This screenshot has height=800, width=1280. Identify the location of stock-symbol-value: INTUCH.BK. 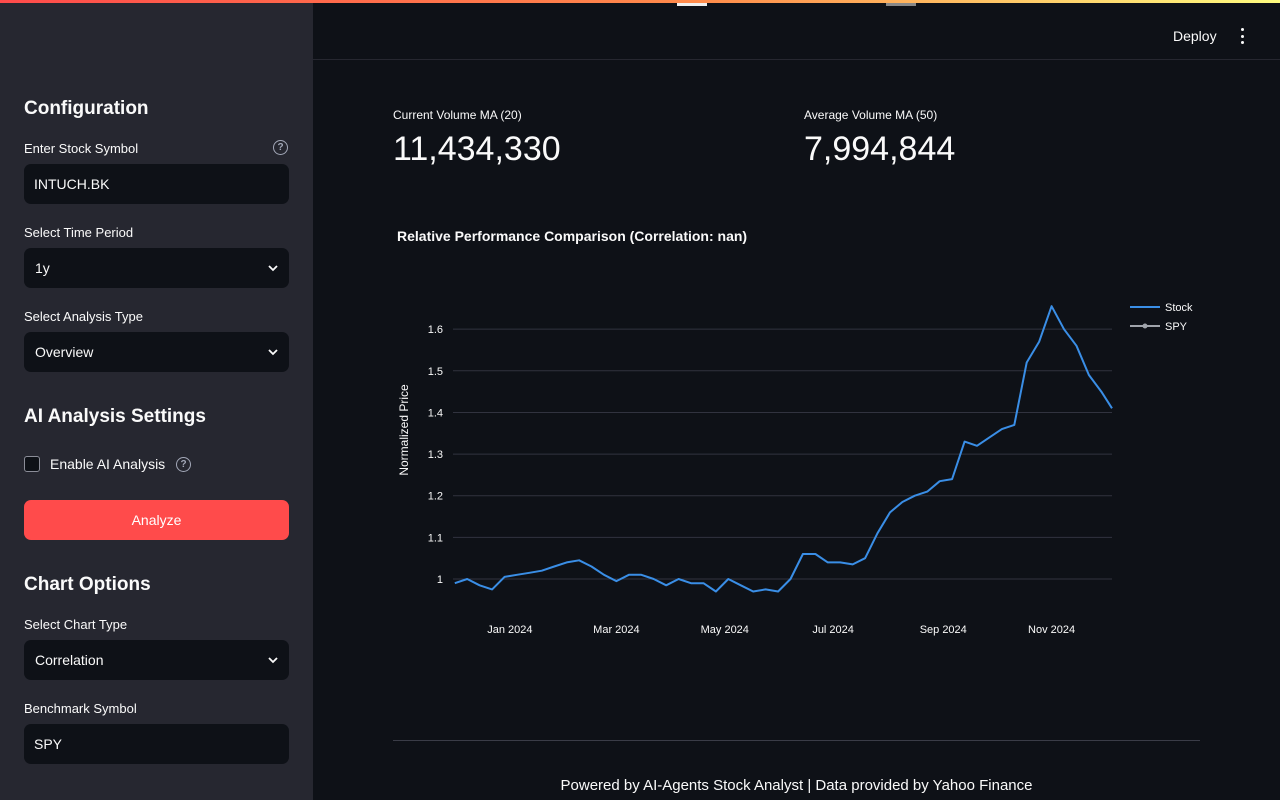
(72, 184).